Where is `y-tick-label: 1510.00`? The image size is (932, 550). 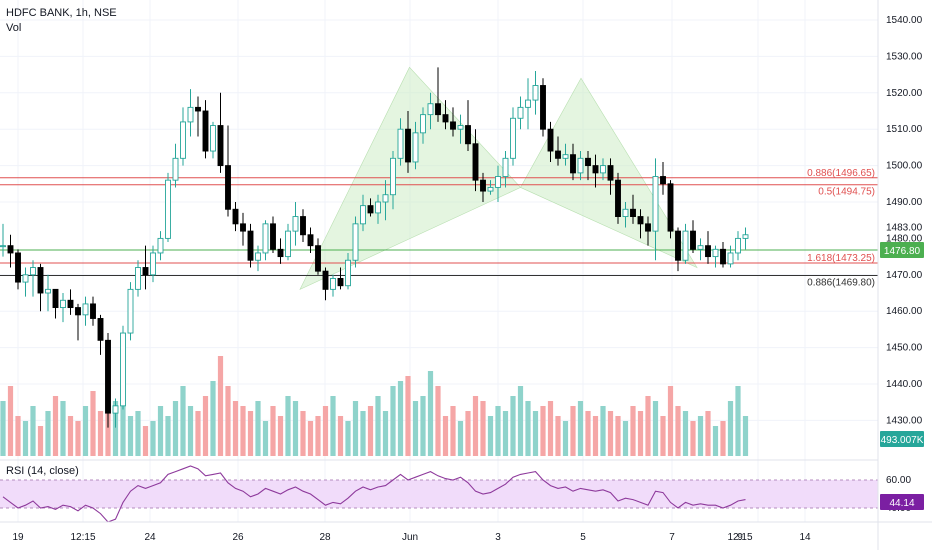 y-tick-label: 1510.00 is located at coordinates (904, 129).